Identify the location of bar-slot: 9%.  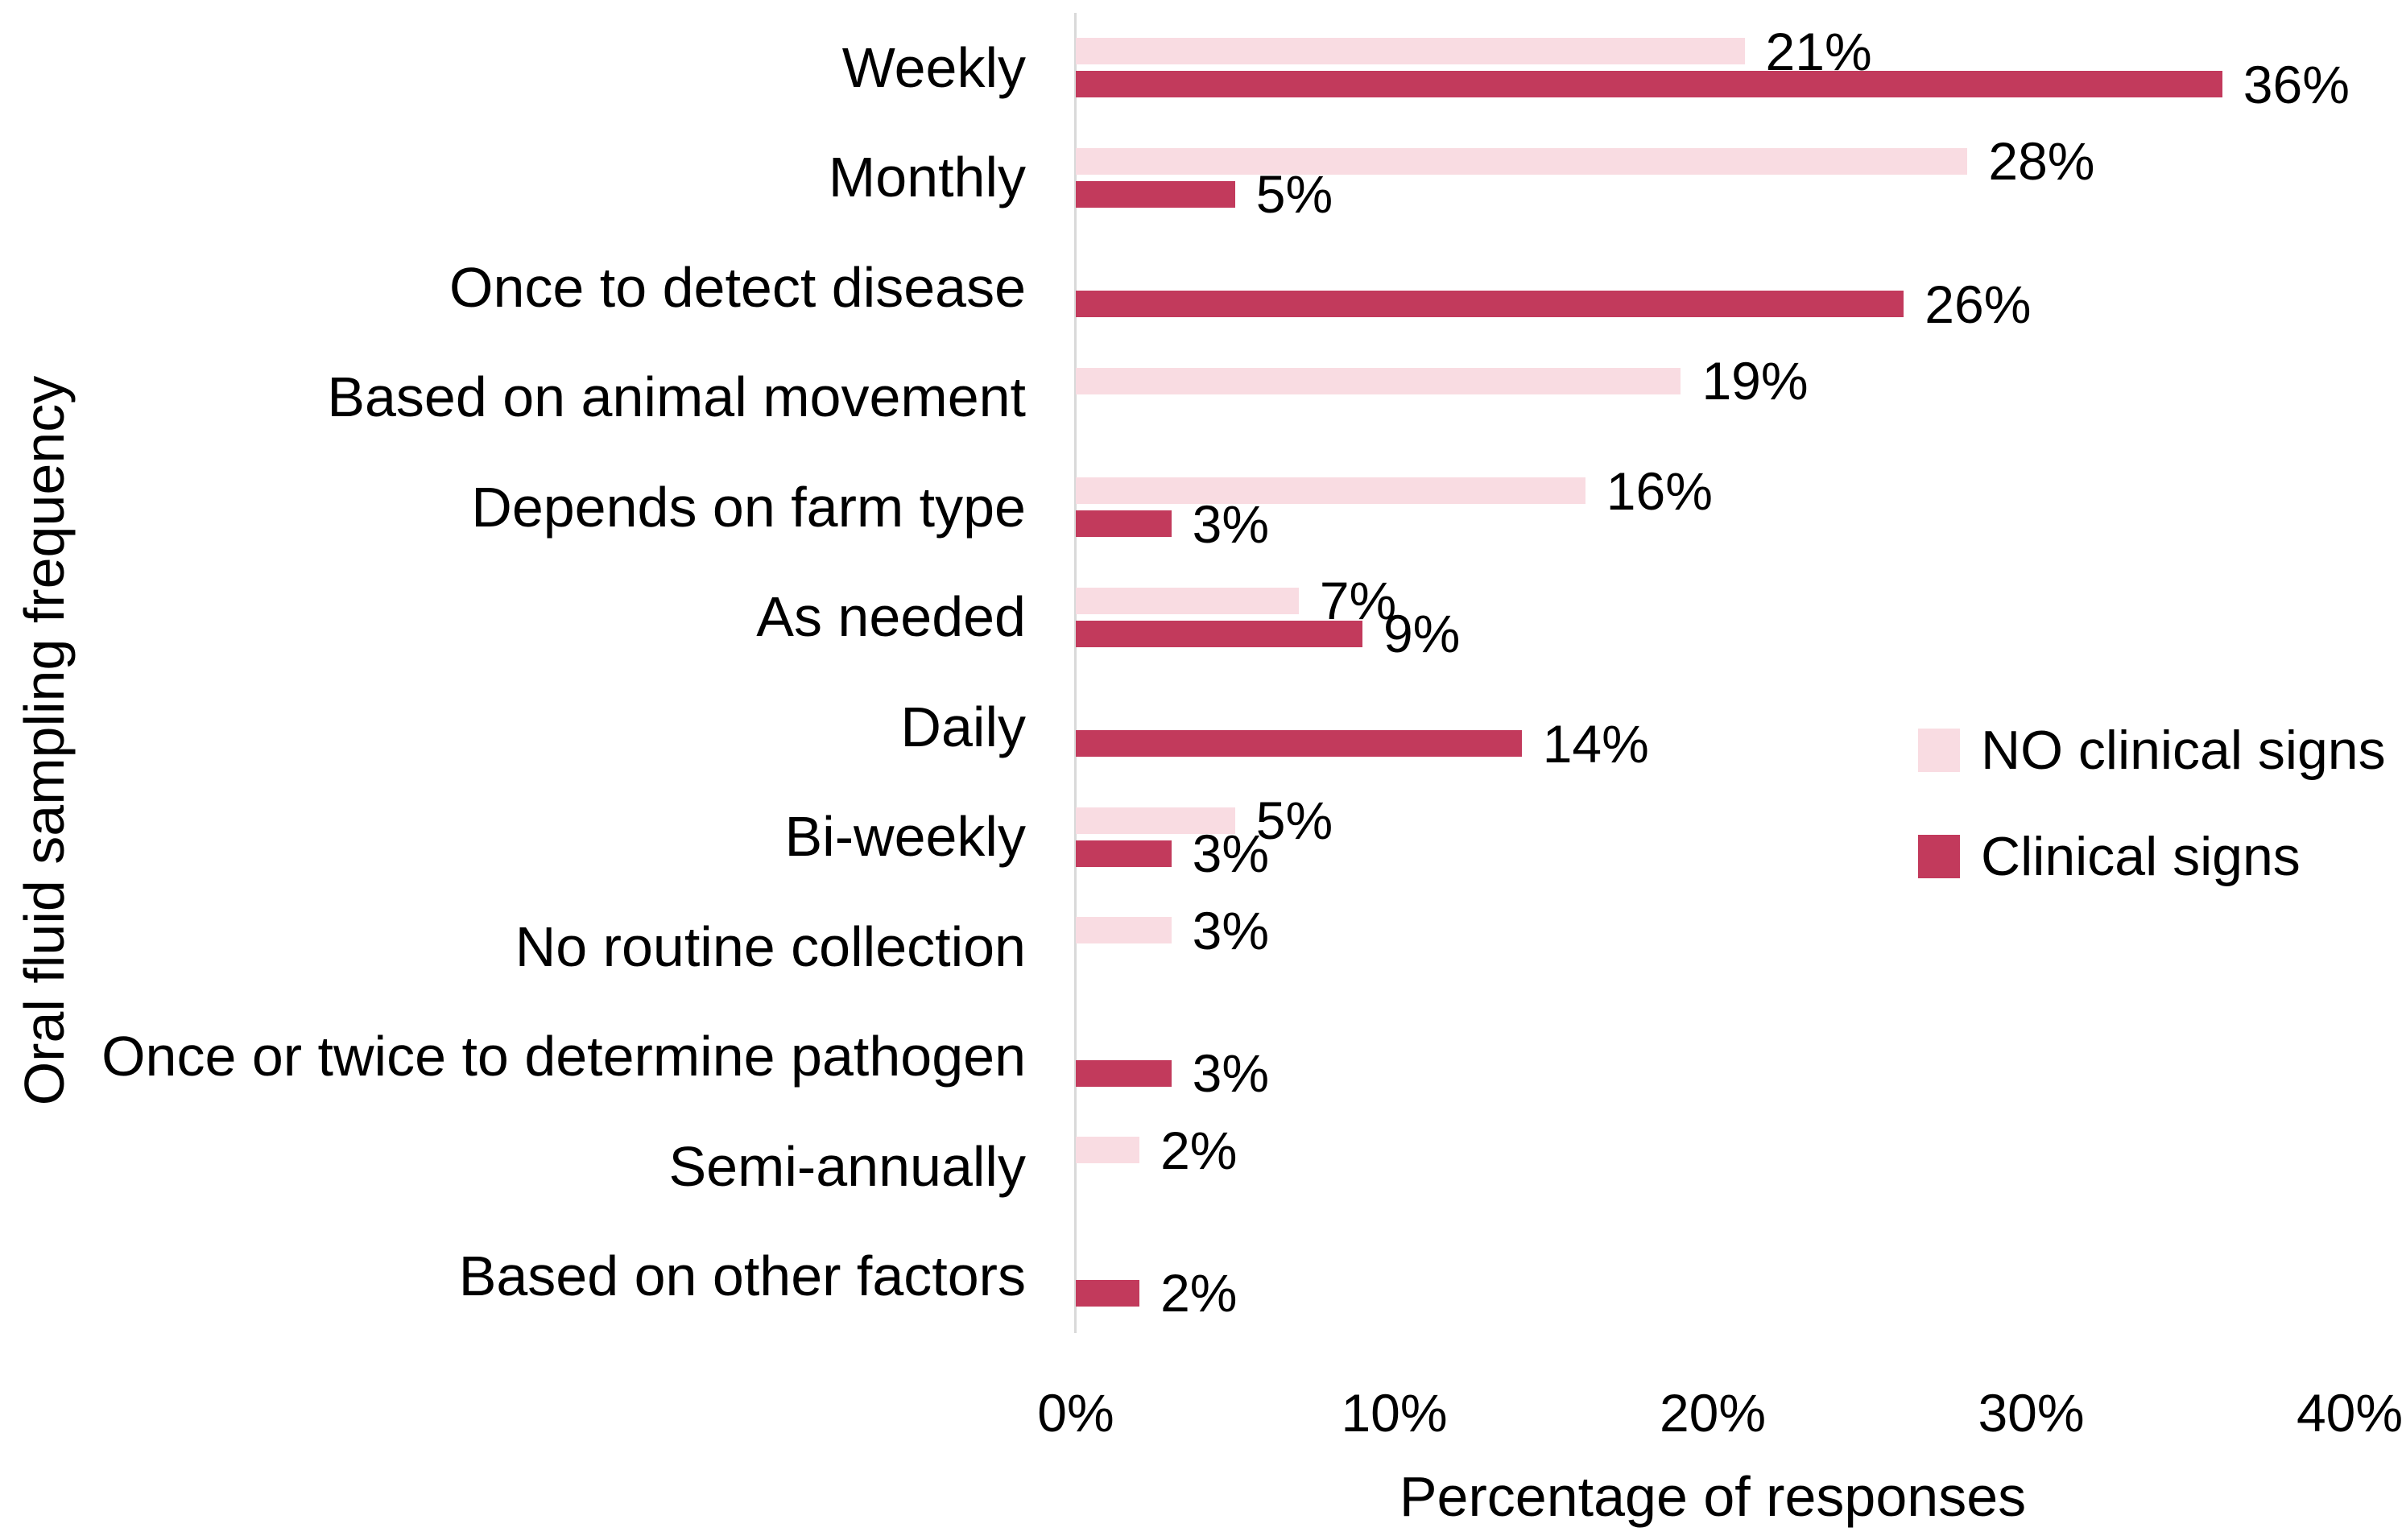
(1739, 633).